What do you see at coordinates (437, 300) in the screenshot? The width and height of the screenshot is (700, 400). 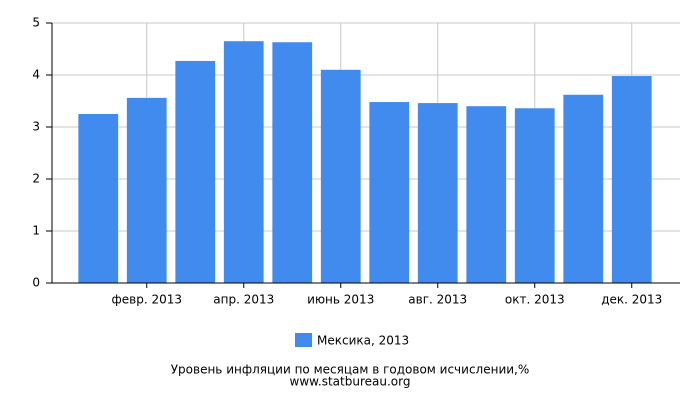 I see `x-tick-label: авг. 2013` at bounding box center [437, 300].